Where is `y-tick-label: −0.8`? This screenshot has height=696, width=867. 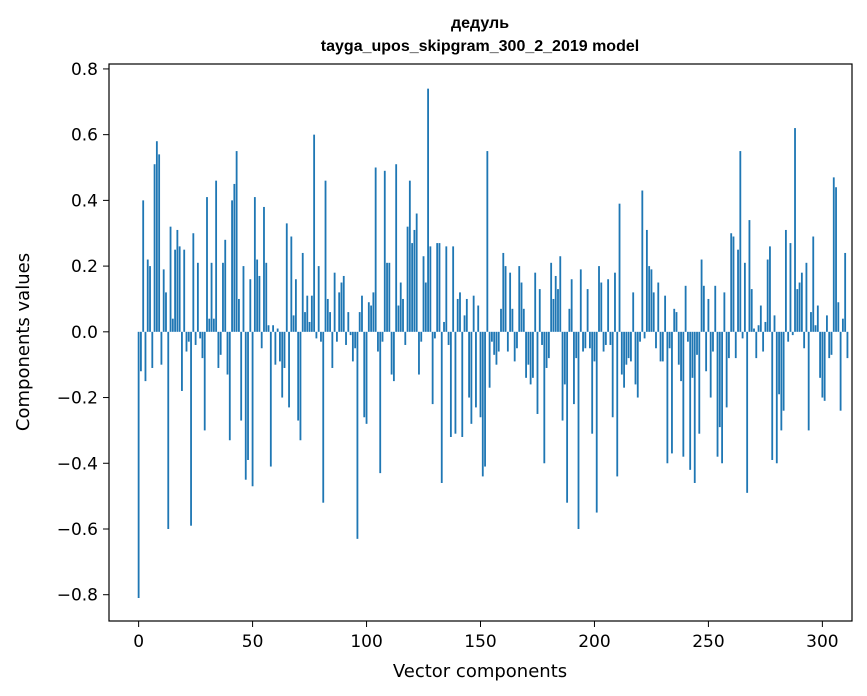 y-tick-label: −0.8 is located at coordinates (77, 596).